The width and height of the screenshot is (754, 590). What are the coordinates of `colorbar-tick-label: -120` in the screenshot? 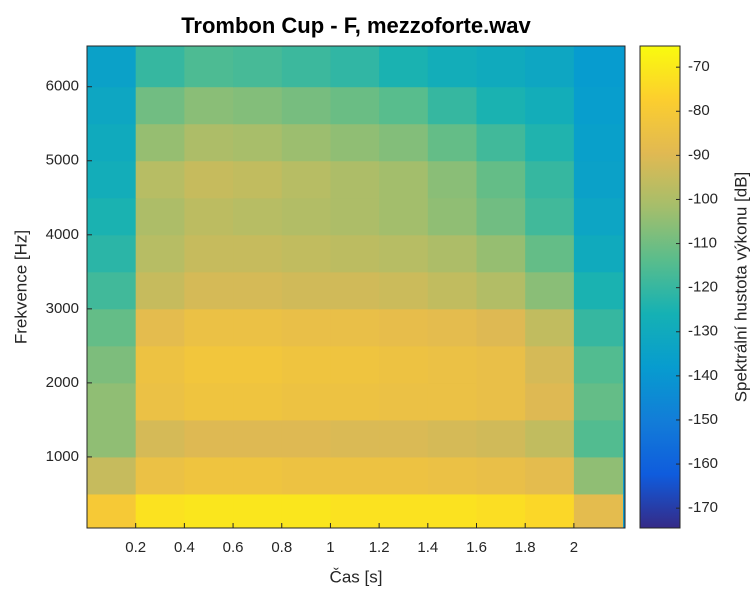 It's located at (703, 287).